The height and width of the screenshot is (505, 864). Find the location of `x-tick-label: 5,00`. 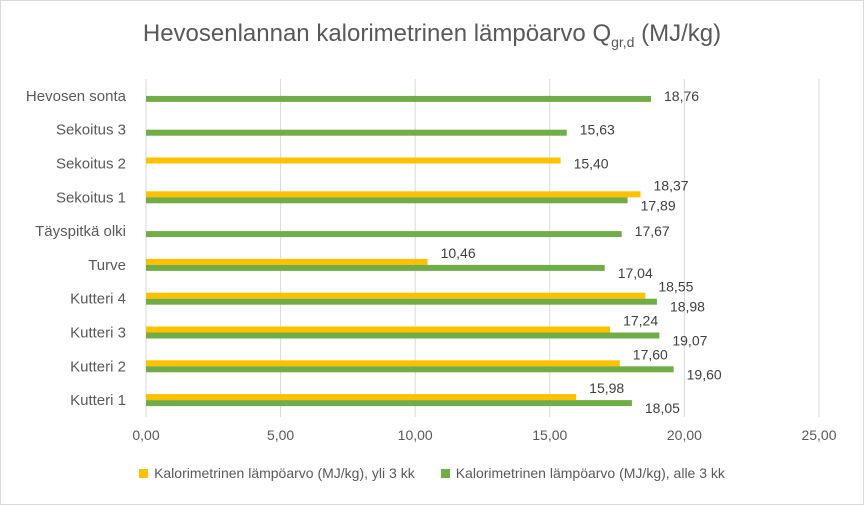

x-tick-label: 5,00 is located at coordinates (280, 435).